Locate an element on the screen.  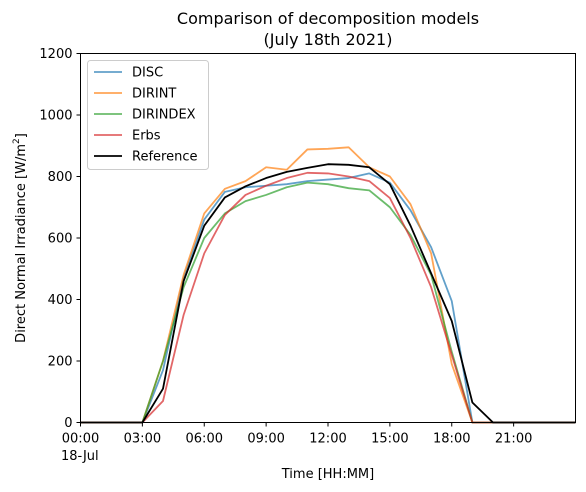
y-axis-label-end: ] is located at coordinates (21, 135).